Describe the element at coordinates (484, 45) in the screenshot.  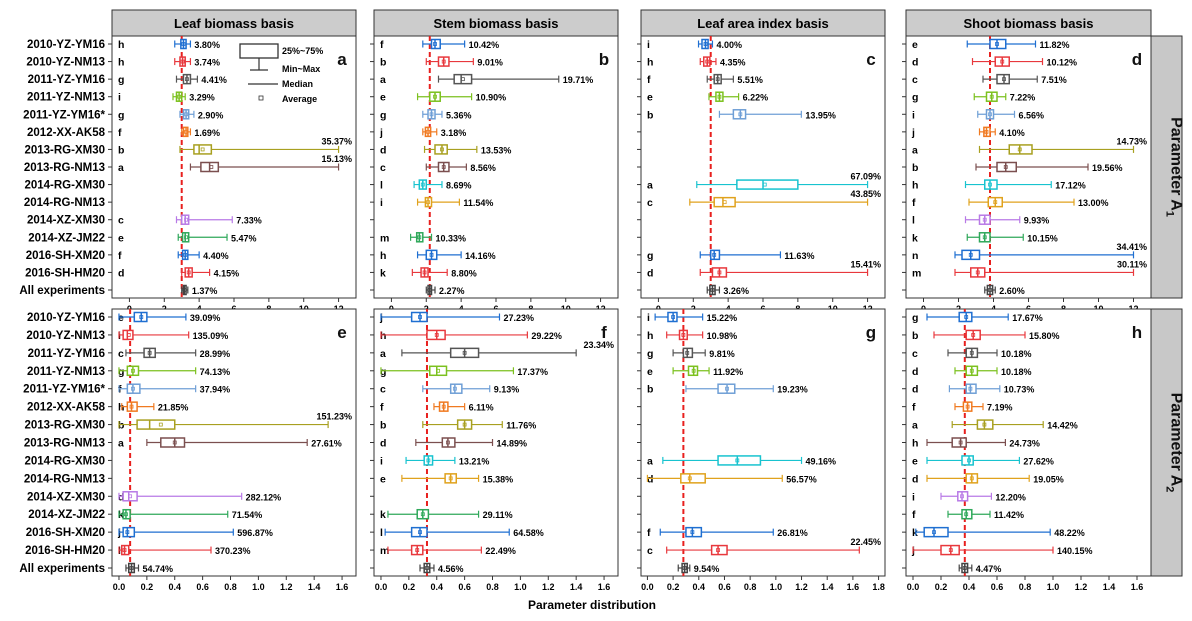
I see `cv-label: 10.42%` at that location.